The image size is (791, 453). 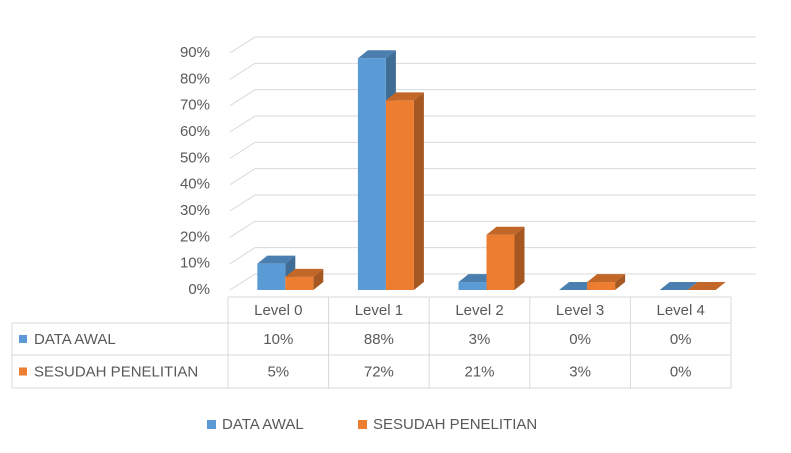 What do you see at coordinates (263, 424) in the screenshot?
I see `legend-label: DATA AWAL` at bounding box center [263, 424].